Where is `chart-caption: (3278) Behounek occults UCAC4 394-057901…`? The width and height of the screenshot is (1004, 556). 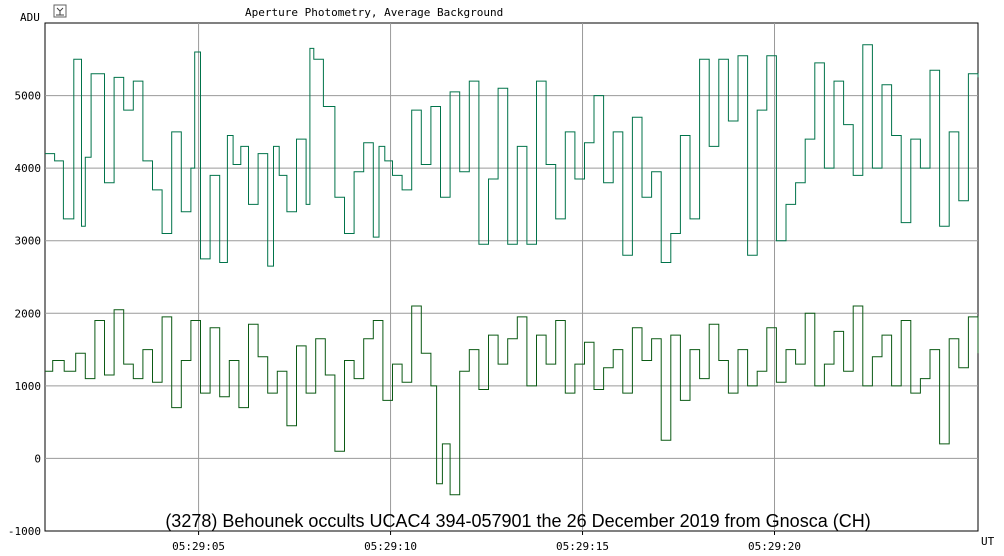
chart-caption: (3278) Behounek occults UCAC4 394-057901… is located at coordinates (517, 521).